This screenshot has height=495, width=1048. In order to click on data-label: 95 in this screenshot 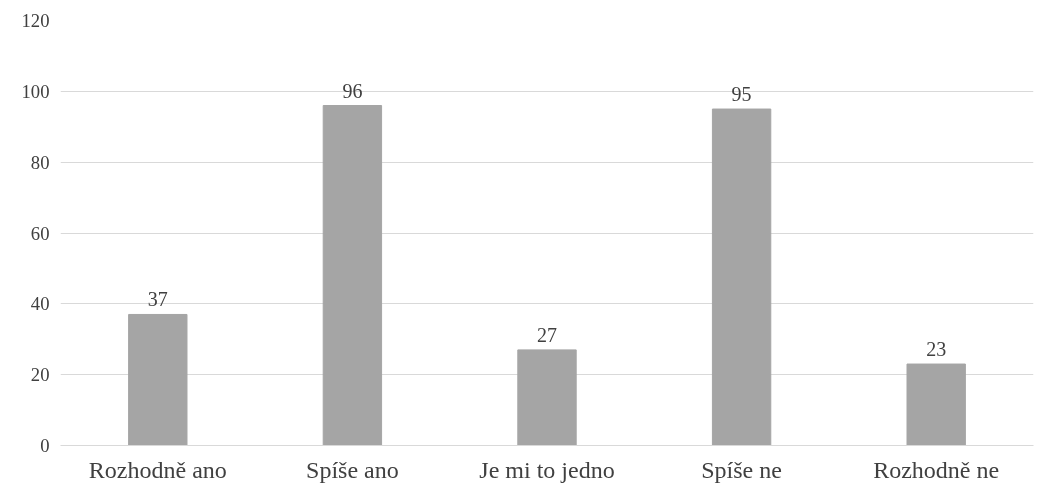, I will do `click(741, 94)`.